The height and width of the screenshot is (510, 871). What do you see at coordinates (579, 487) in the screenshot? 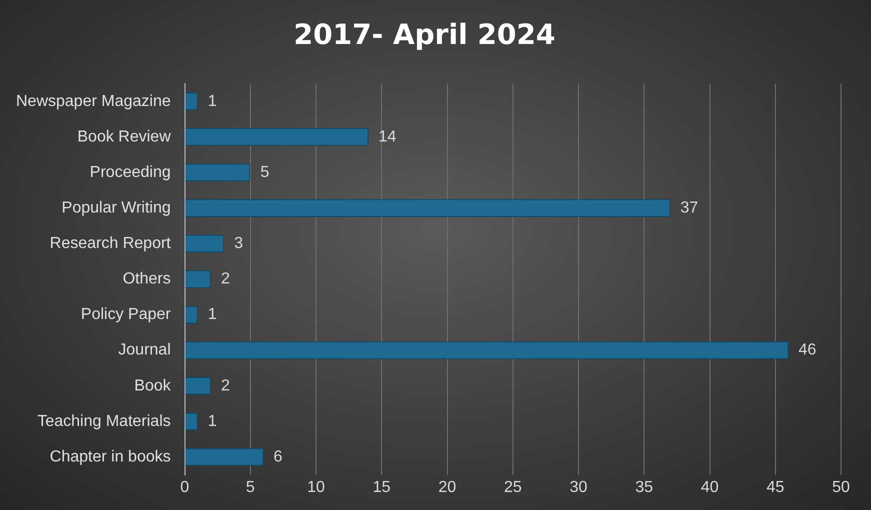
I see `x-tick-label: 30` at bounding box center [579, 487].